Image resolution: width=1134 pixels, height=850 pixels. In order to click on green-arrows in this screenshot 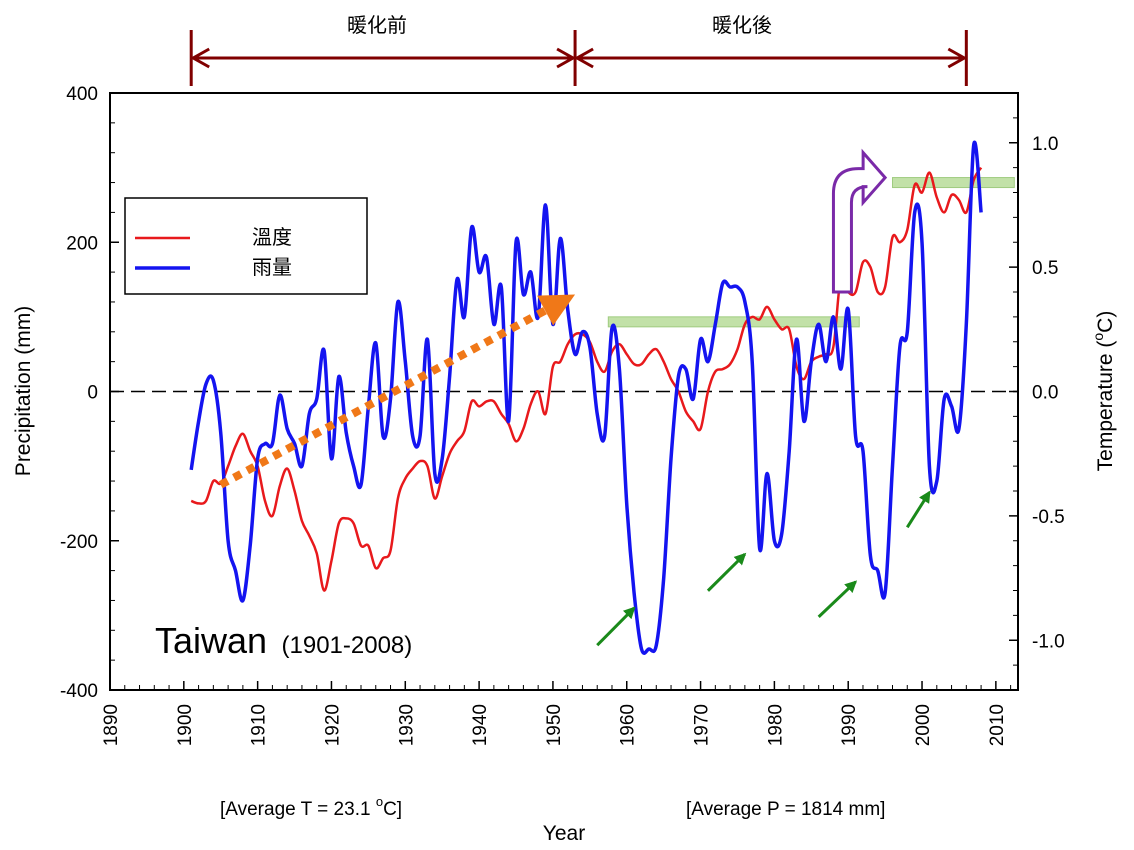, I will do `click(763, 568)`.